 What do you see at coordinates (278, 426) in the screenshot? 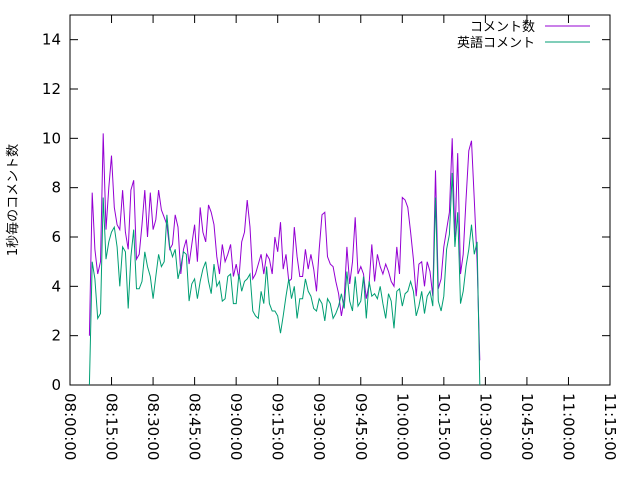
I see `x-tick-label: 09:15:00` at bounding box center [278, 426].